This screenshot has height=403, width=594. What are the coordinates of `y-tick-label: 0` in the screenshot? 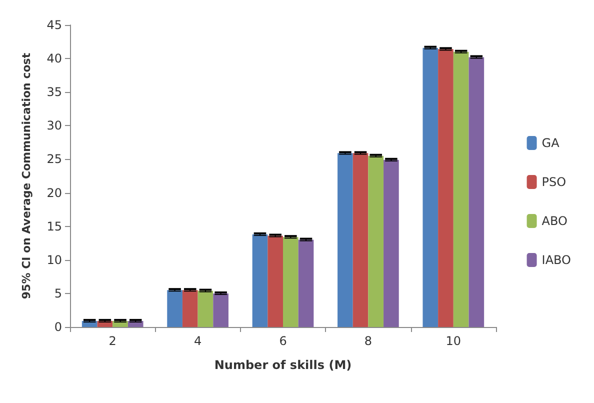 It's located at (58, 327).